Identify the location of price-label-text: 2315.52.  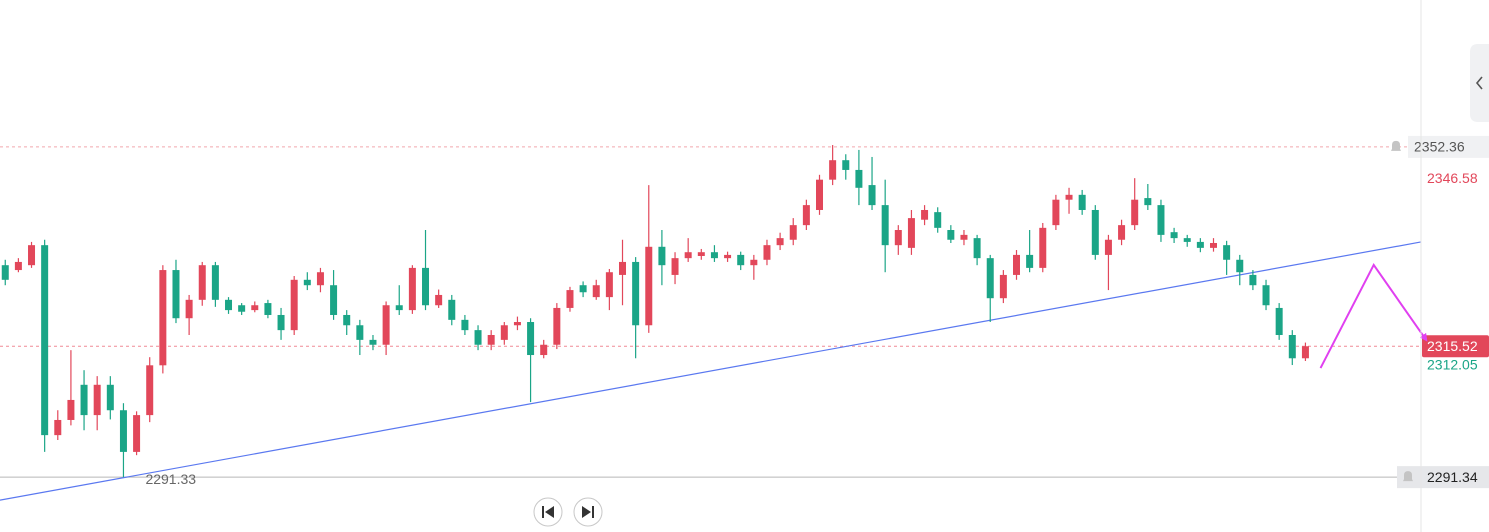
(1452, 346).